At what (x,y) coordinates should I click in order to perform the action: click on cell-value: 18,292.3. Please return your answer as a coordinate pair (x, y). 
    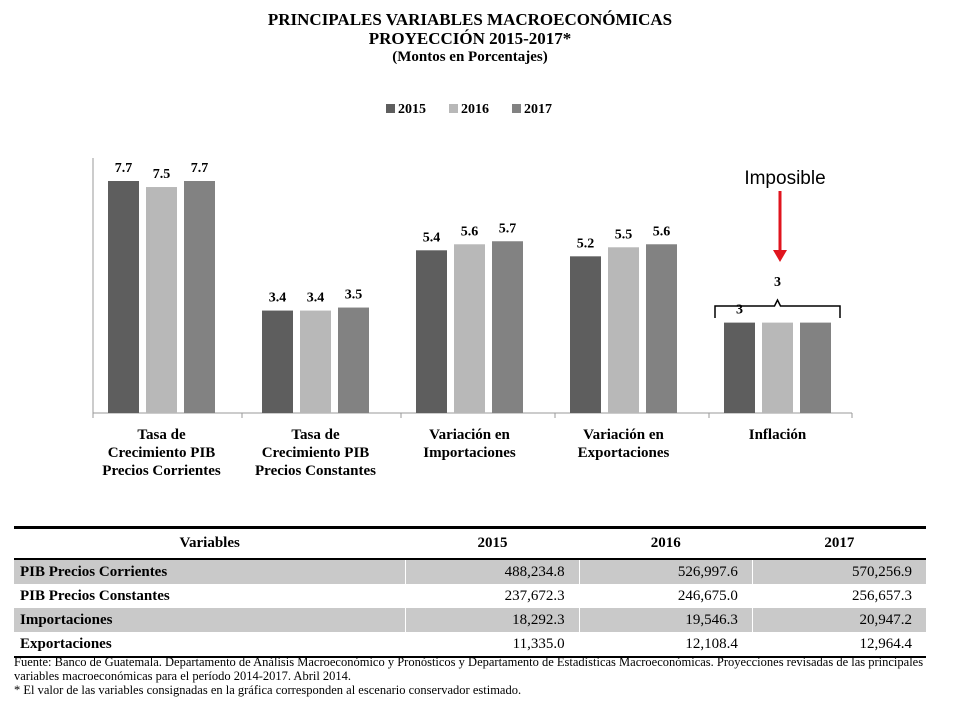
    Looking at the image, I should click on (492, 620).